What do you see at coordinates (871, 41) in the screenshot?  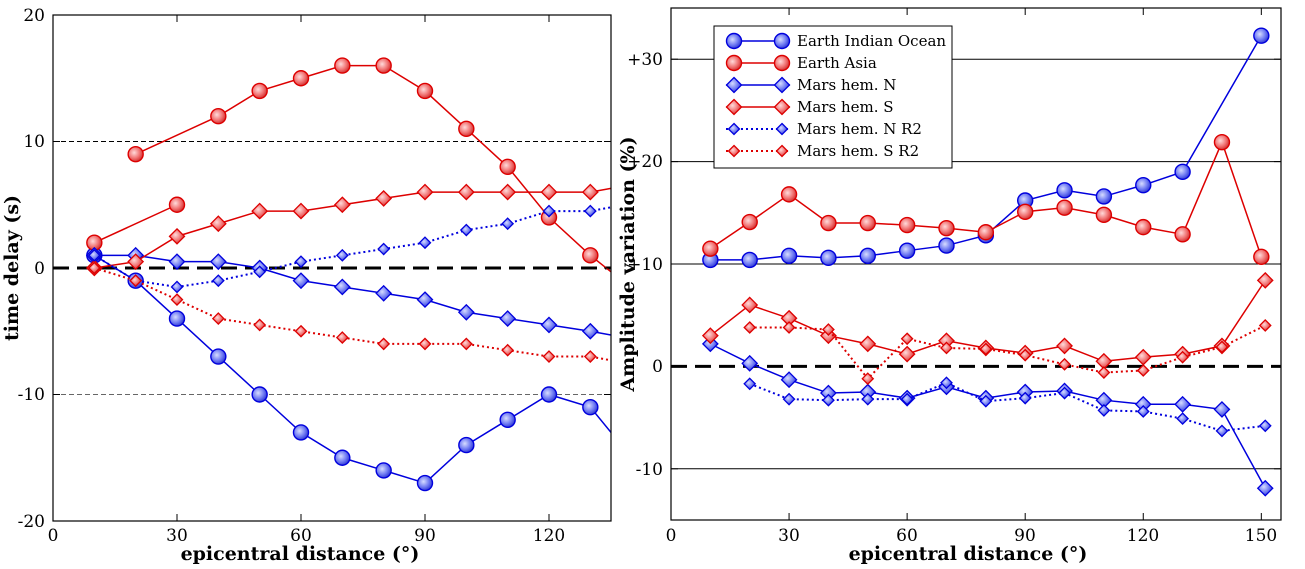 I see `legend-label: Earth Indian Ocean` at bounding box center [871, 41].